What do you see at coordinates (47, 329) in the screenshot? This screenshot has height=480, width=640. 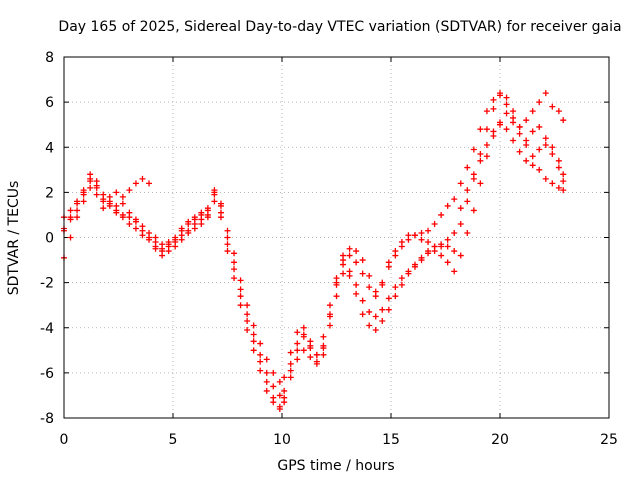 I see `y-tick-label: -4` at bounding box center [47, 329].